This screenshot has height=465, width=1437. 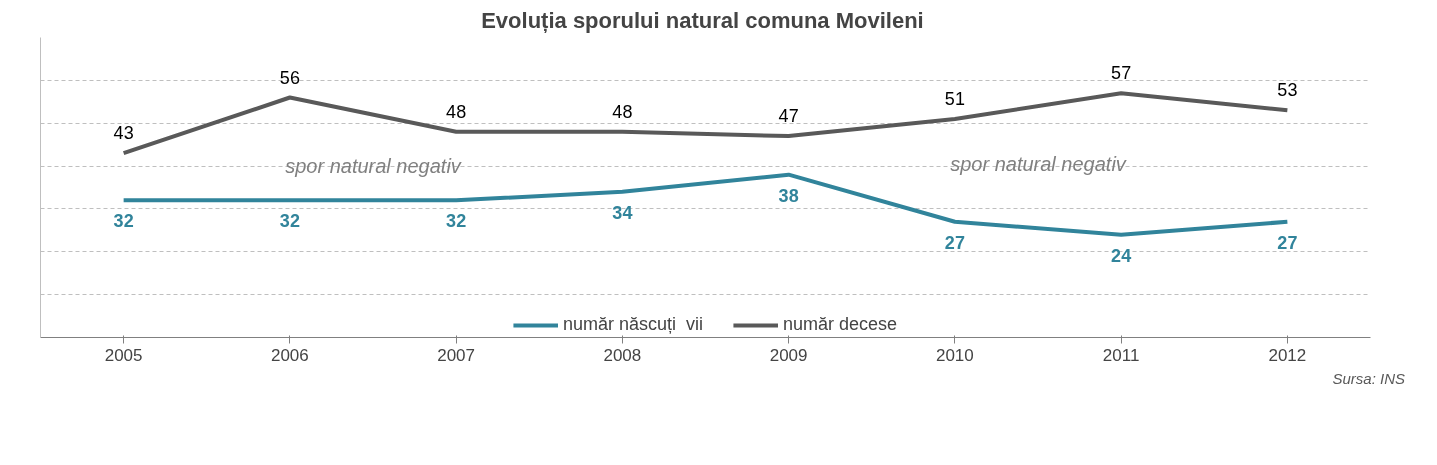 I want to click on chart-title: Evoluția sporului natural comuna Movileni, so click(x=702, y=20).